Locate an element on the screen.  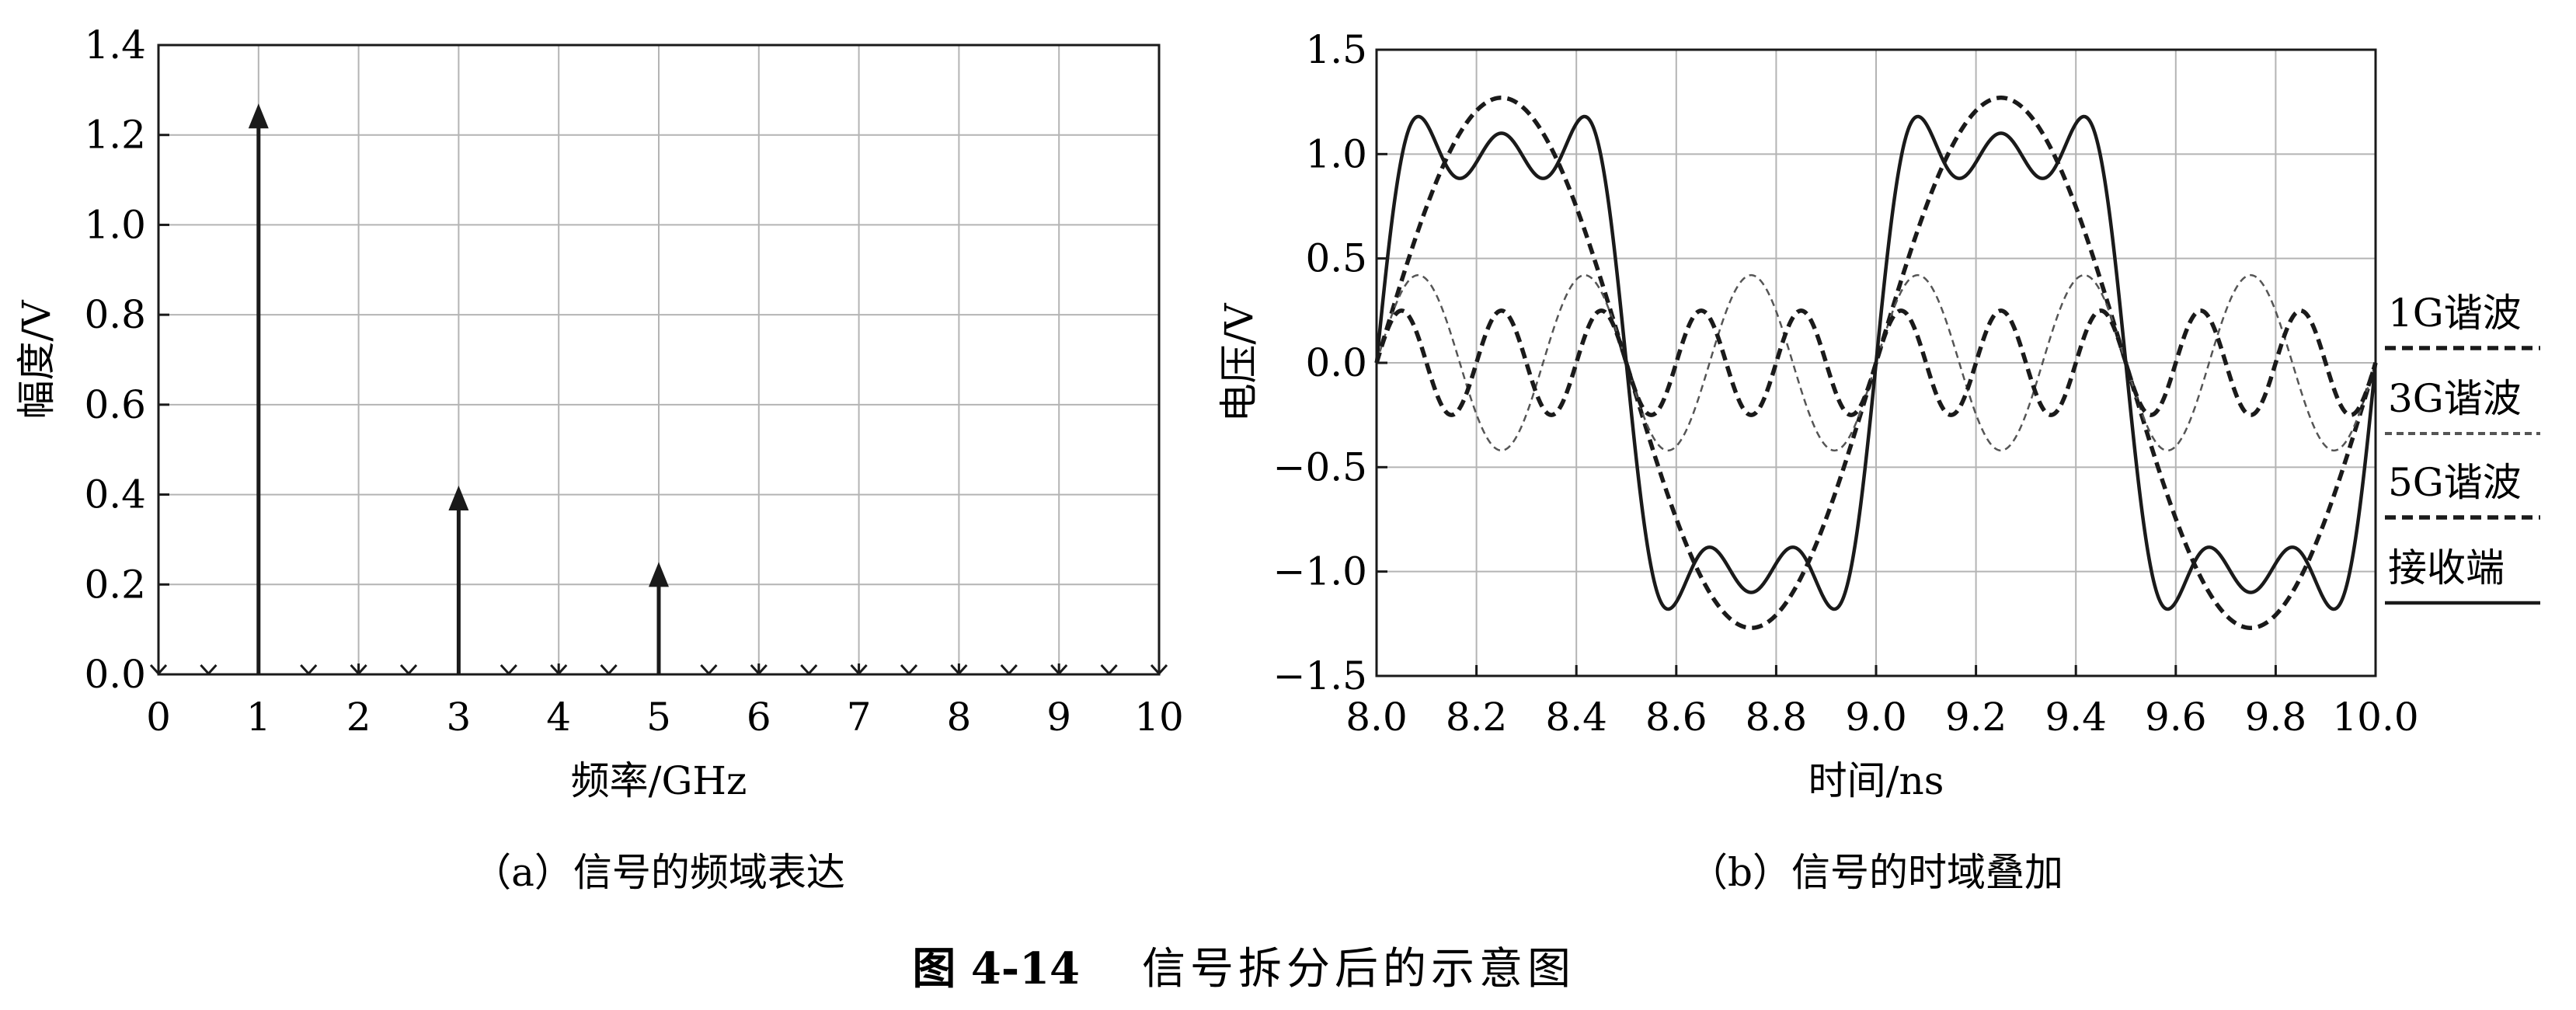
y-tick-label: 1.5 is located at coordinates (1336, 49).